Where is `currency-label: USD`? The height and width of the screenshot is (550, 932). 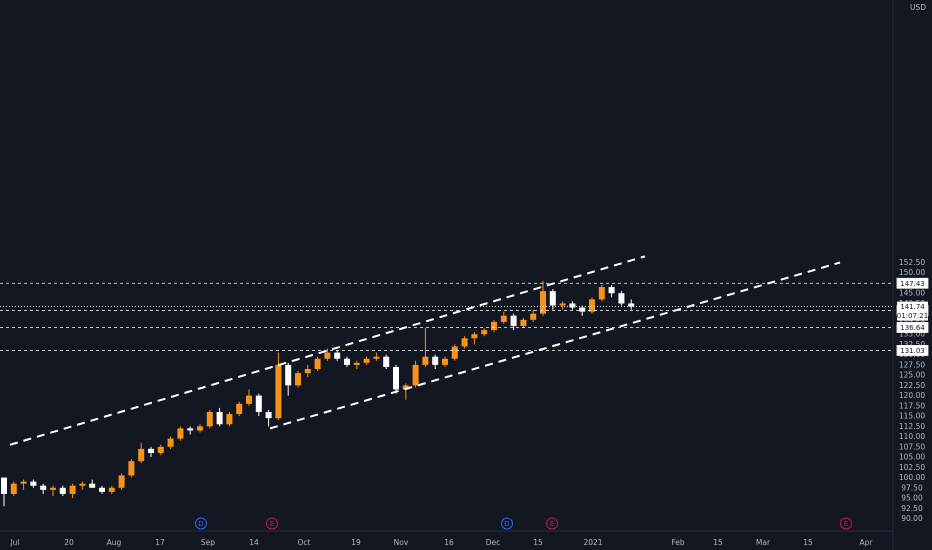
currency-label: USD is located at coordinates (918, 7).